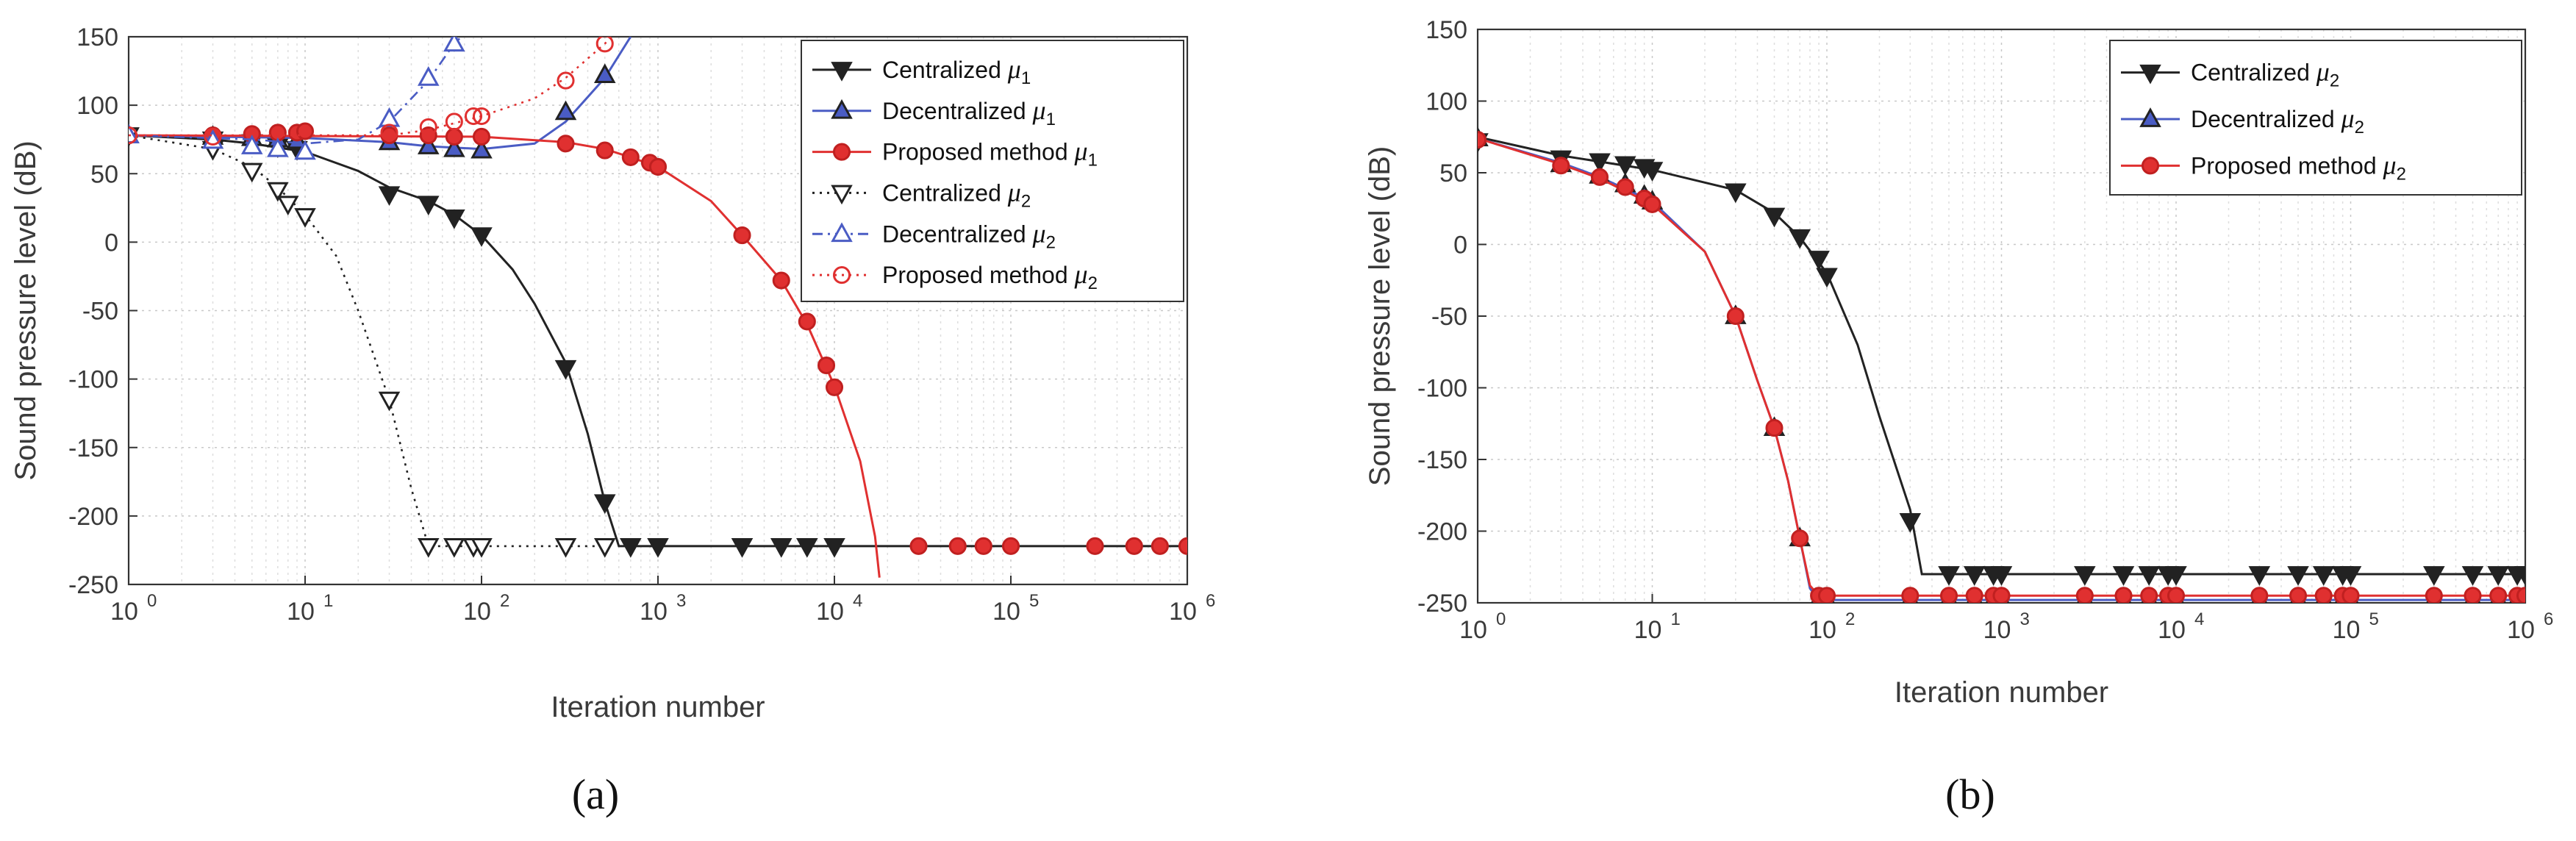 Image resolution: width=2576 pixels, height=841 pixels. Describe the element at coordinates (2230, 74) in the screenshot. I see `legend-item: Centralized μ2` at that location.